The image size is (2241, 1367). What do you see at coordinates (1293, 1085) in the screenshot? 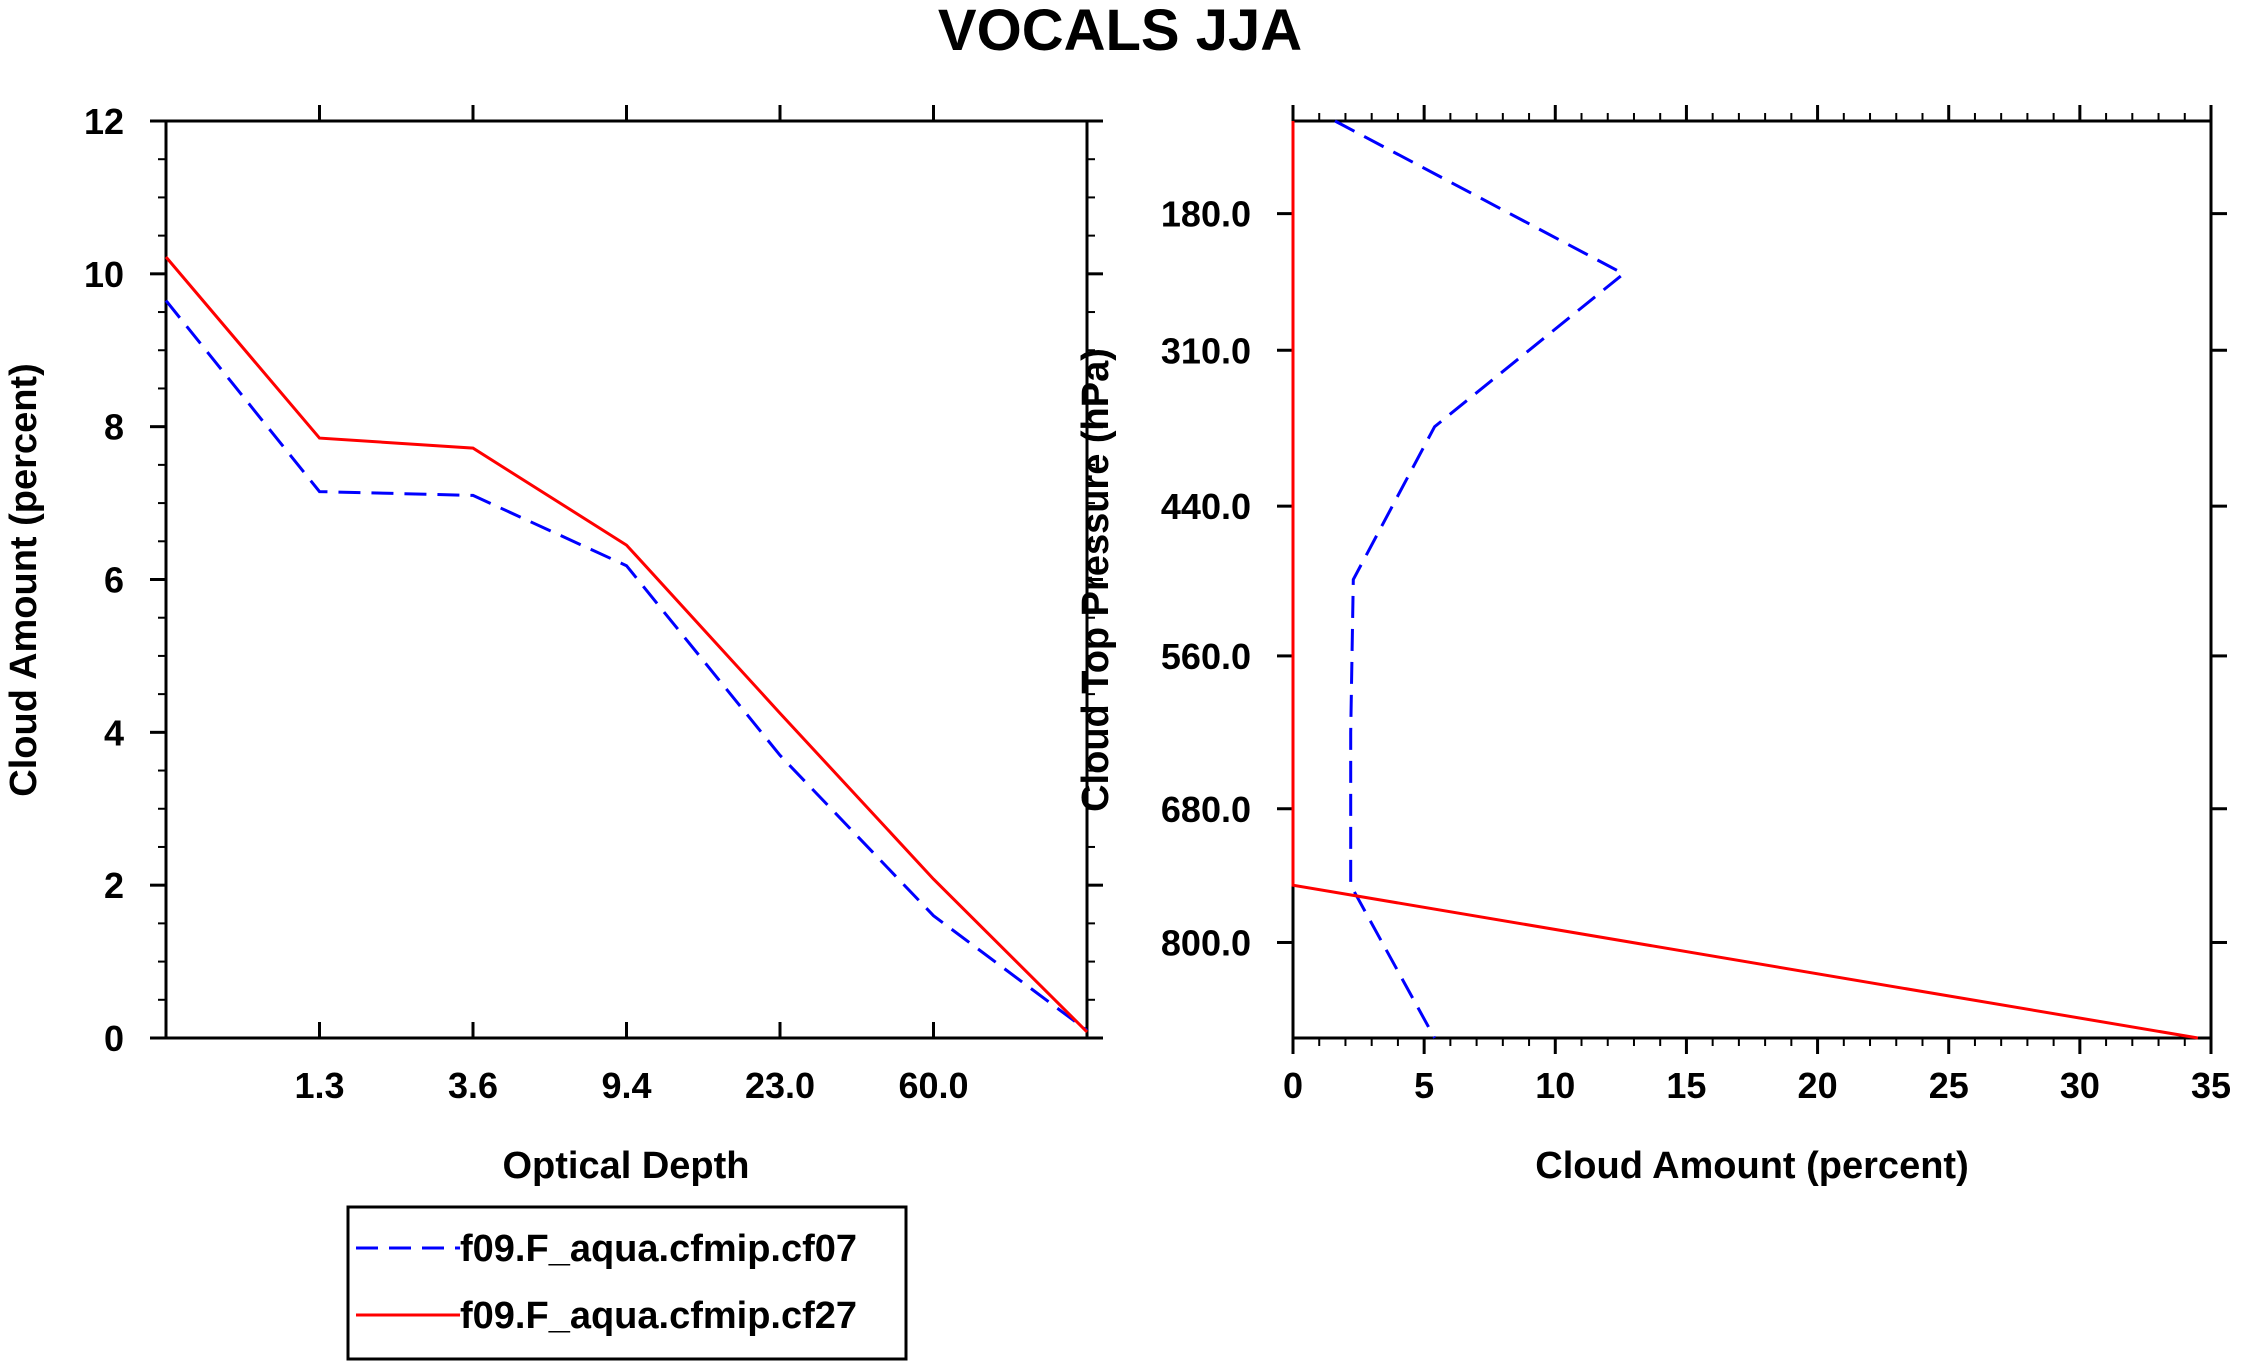
I see `x-tick-label: 0` at bounding box center [1293, 1085].